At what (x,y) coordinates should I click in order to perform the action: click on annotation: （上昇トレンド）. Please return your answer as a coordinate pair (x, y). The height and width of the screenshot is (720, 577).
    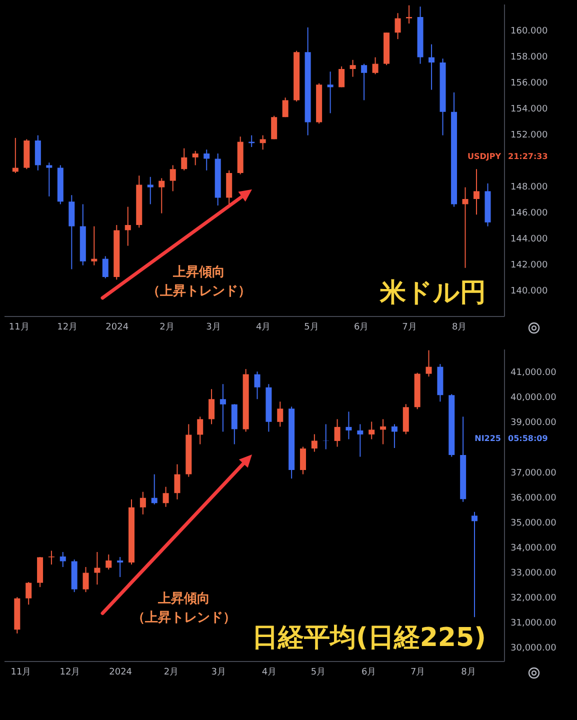
    Looking at the image, I should click on (184, 618).